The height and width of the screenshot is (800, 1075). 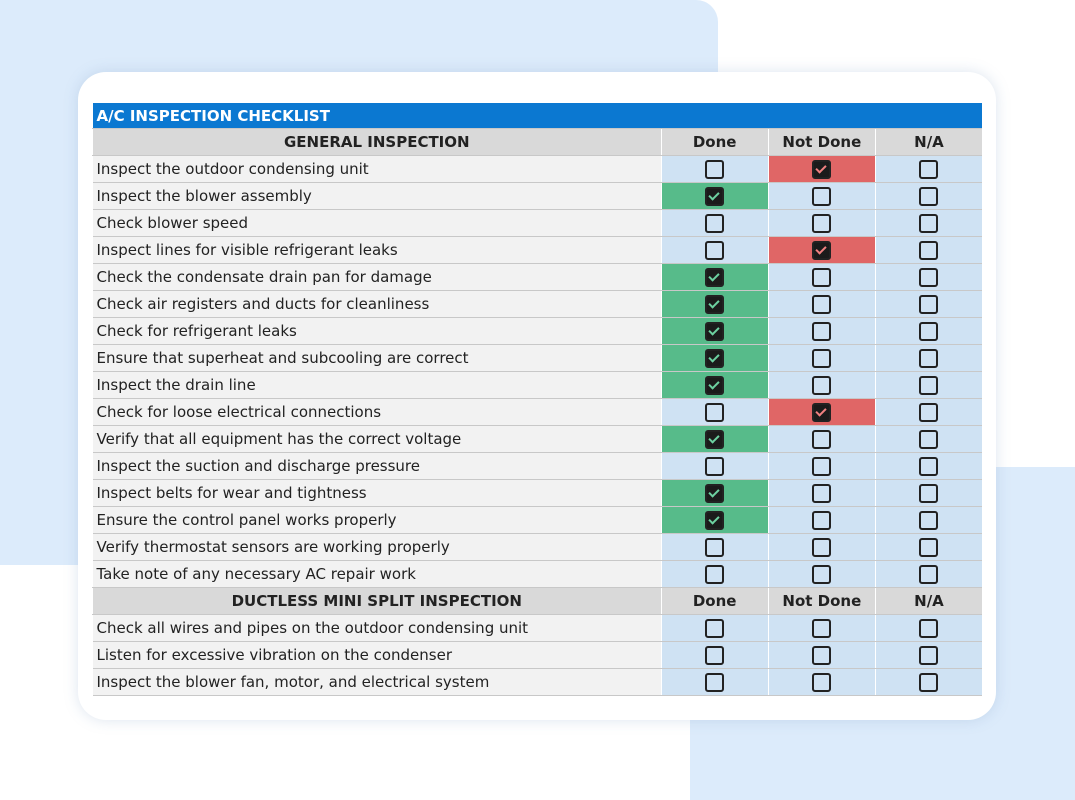 I want to click on checklist-row: Inspect the drain line, so click(x=537, y=385).